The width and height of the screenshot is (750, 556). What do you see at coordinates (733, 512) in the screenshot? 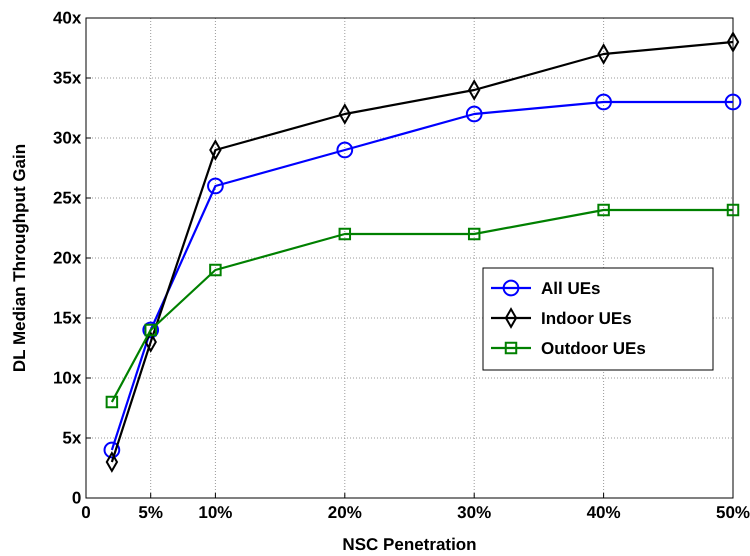
I see `x-tick-label: 50%` at bounding box center [733, 512].